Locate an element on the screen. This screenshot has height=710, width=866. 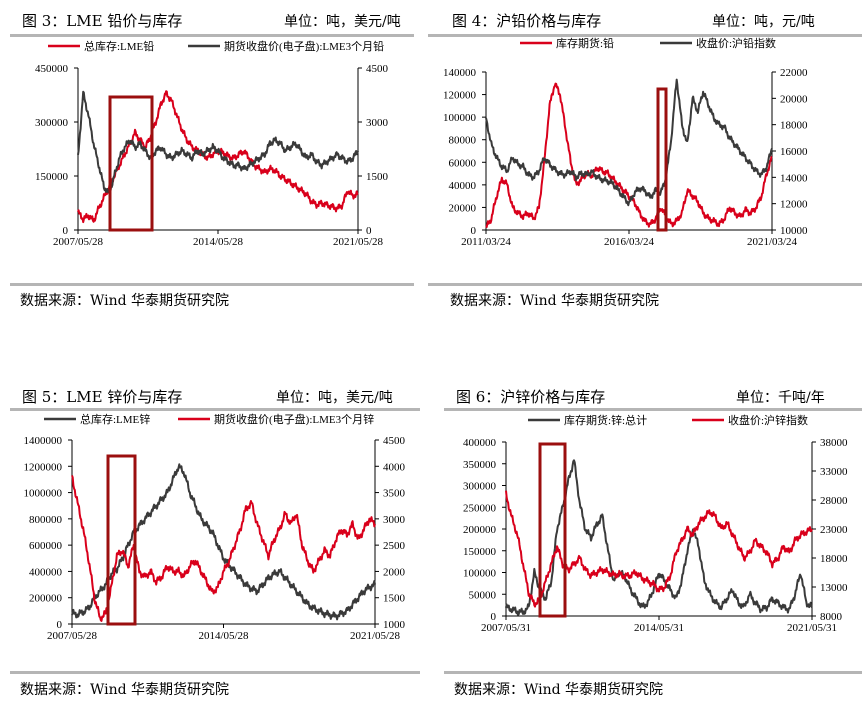
y-right-tick-label: 23000 is located at coordinates (834, 530).